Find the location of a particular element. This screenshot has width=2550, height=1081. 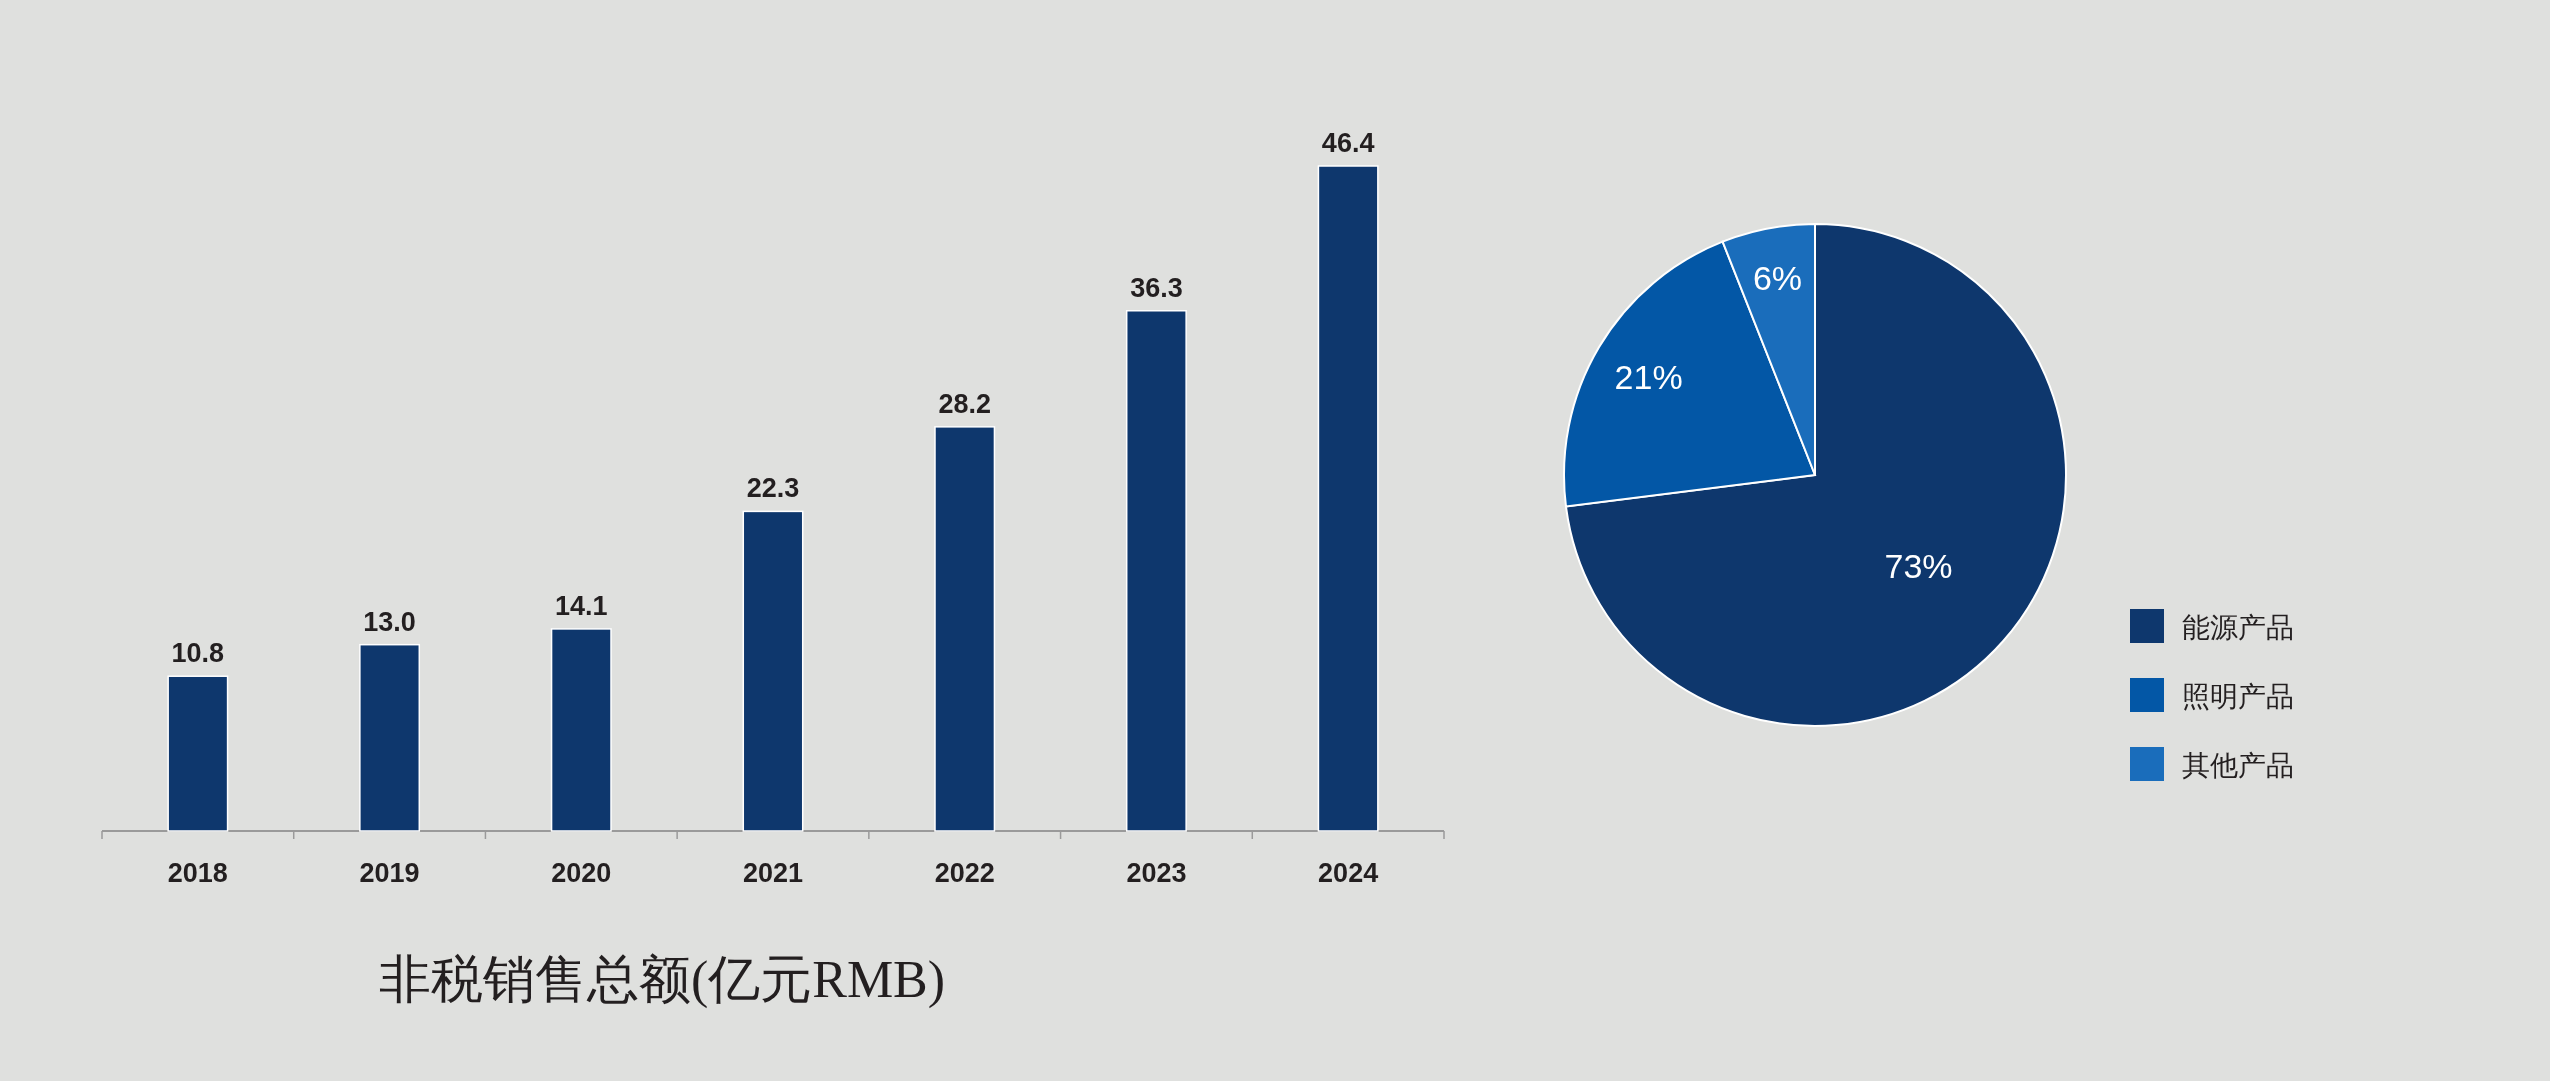

data-label: 13.0 is located at coordinates (389, 621).